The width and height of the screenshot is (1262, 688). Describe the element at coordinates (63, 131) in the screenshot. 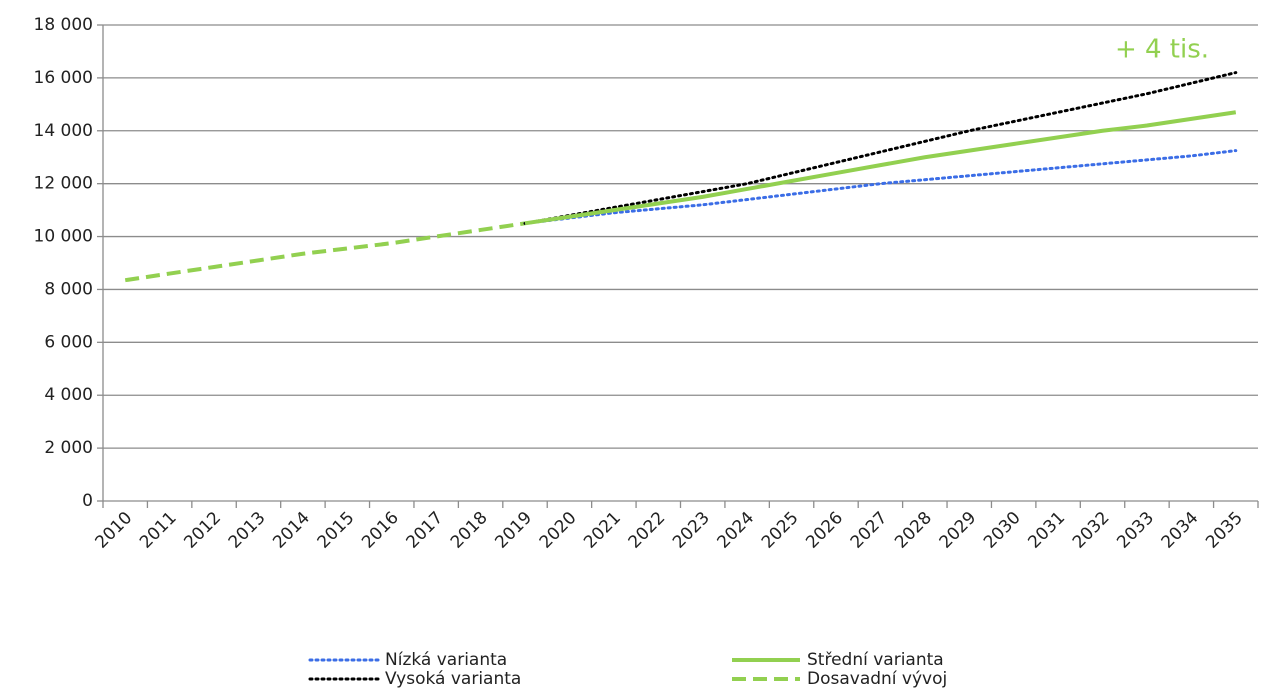

I see `y-tick-label: 14 000` at that location.